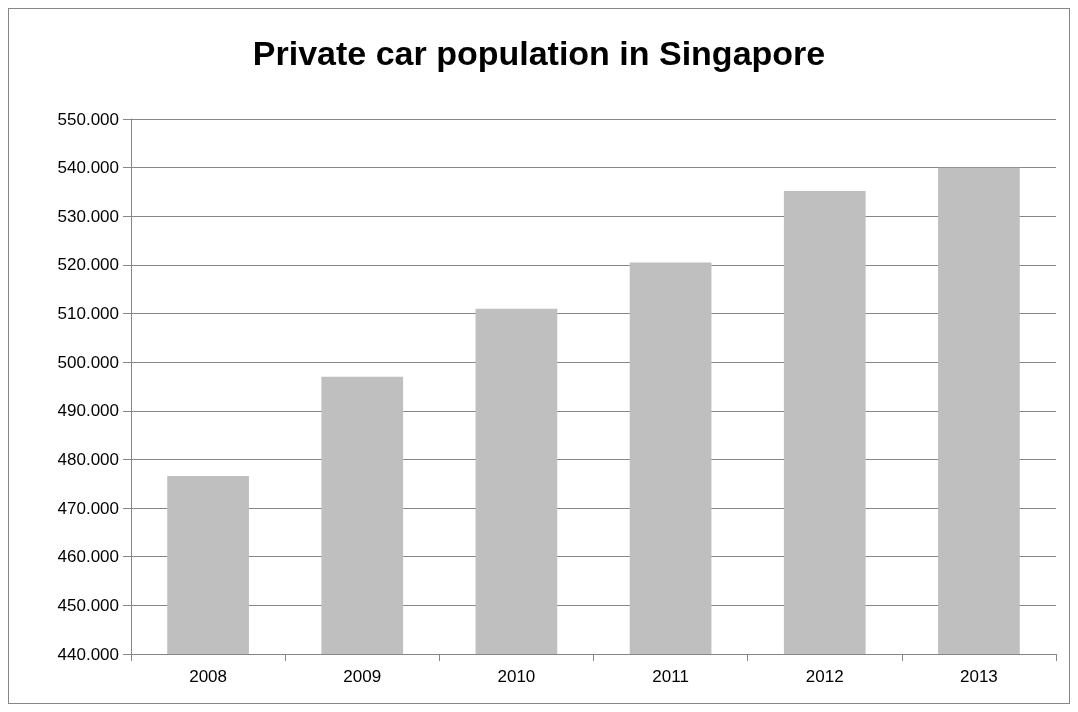 The width and height of the screenshot is (1078, 712). Describe the element at coordinates (824, 676) in the screenshot. I see `x-tick-label: 2012` at that location.